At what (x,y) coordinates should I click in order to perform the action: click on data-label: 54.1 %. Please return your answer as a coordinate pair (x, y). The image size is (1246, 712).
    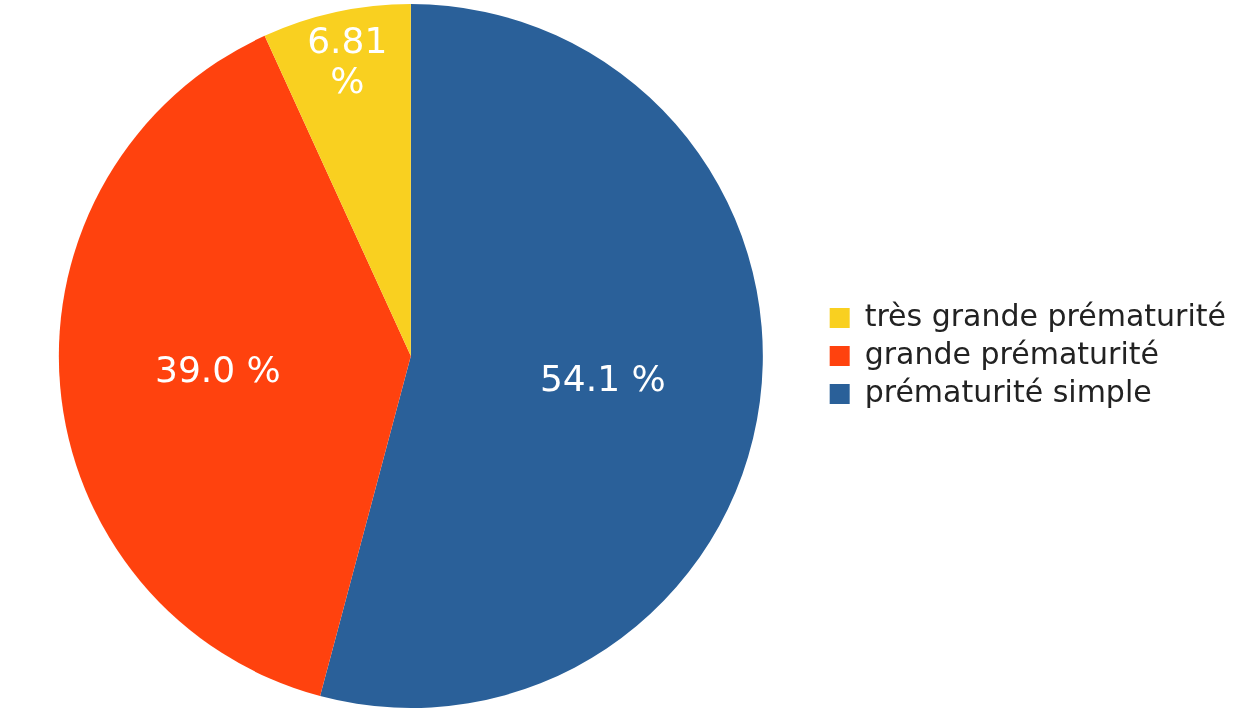
    Looking at the image, I should click on (602, 378).